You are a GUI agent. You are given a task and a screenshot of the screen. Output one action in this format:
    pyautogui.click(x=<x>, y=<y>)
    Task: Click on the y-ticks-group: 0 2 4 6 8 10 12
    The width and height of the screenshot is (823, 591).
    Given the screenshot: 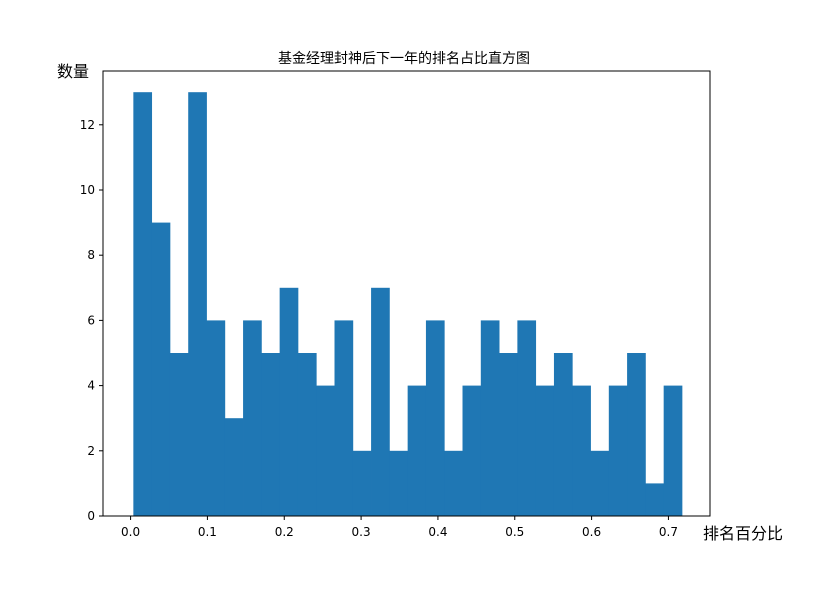 What is the action you would take?
    pyautogui.click(x=91, y=320)
    